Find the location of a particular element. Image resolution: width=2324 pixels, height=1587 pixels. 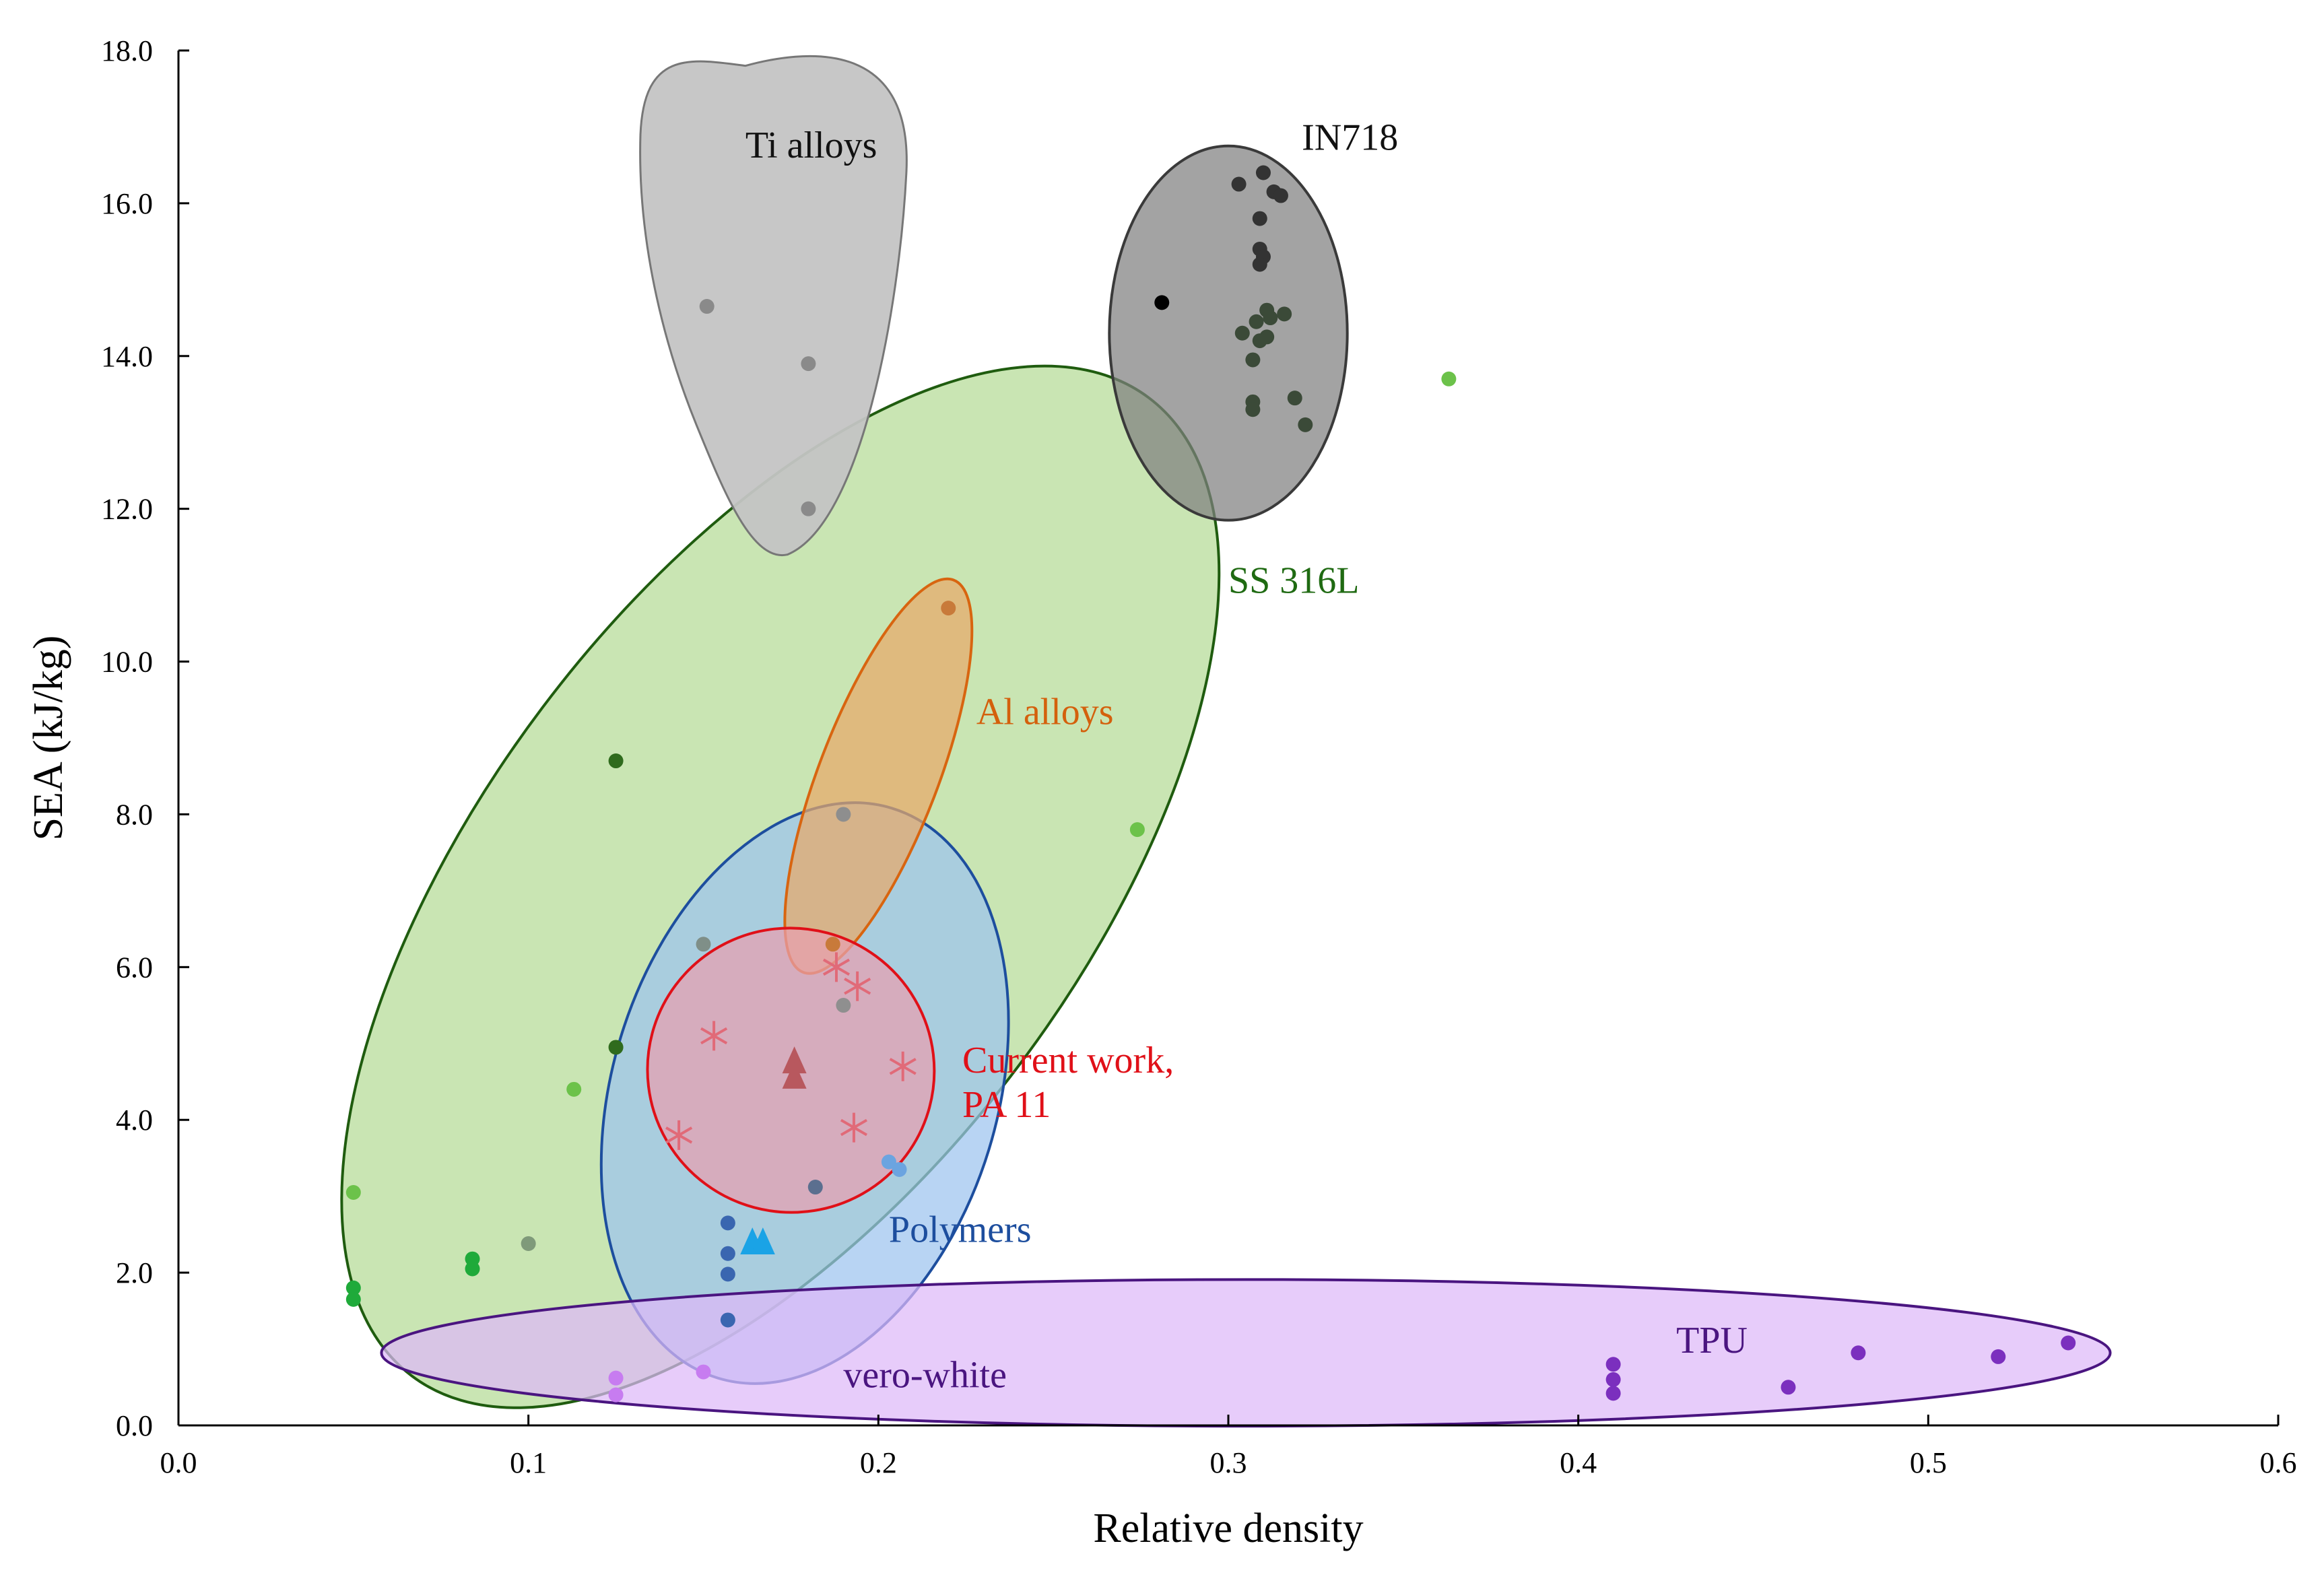

x-tick-label: 0.2 is located at coordinates (879, 1462).